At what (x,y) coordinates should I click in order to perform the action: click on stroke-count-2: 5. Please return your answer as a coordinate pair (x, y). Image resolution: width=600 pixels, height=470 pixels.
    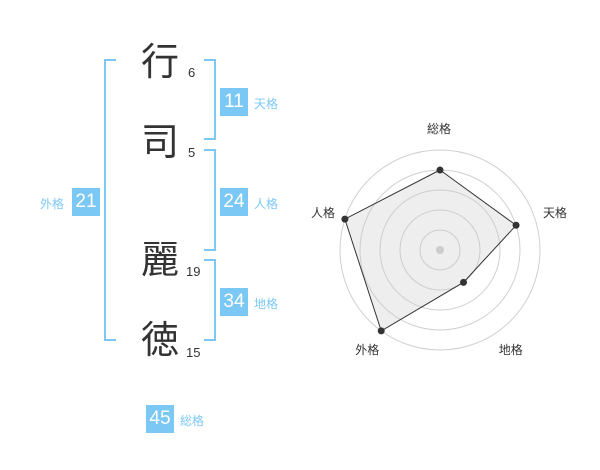
    Looking at the image, I should click on (192, 152).